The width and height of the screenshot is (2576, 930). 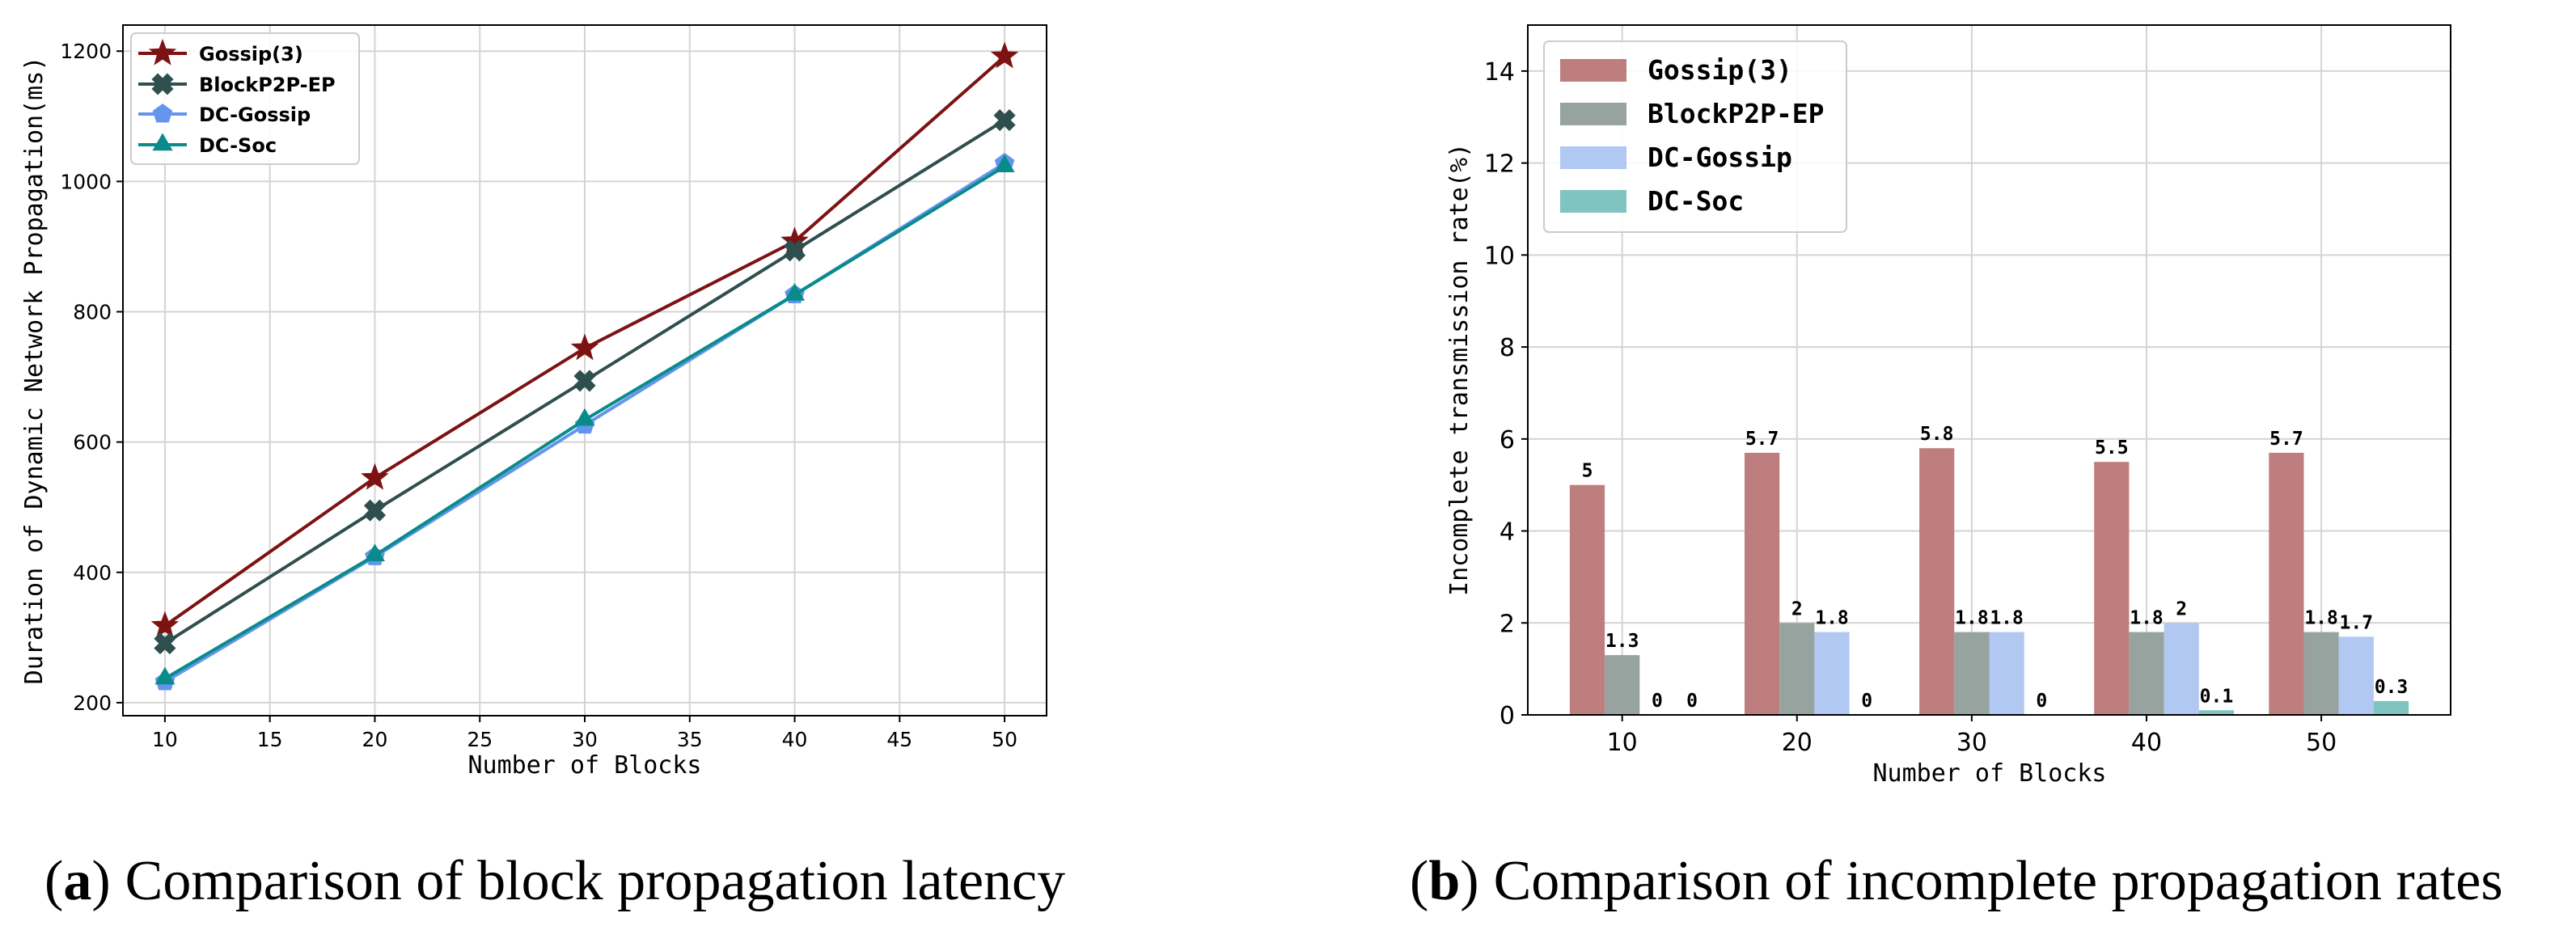 What do you see at coordinates (1797, 608) in the screenshot?
I see `data-label-blockp2p-ep-20: 2` at bounding box center [1797, 608].